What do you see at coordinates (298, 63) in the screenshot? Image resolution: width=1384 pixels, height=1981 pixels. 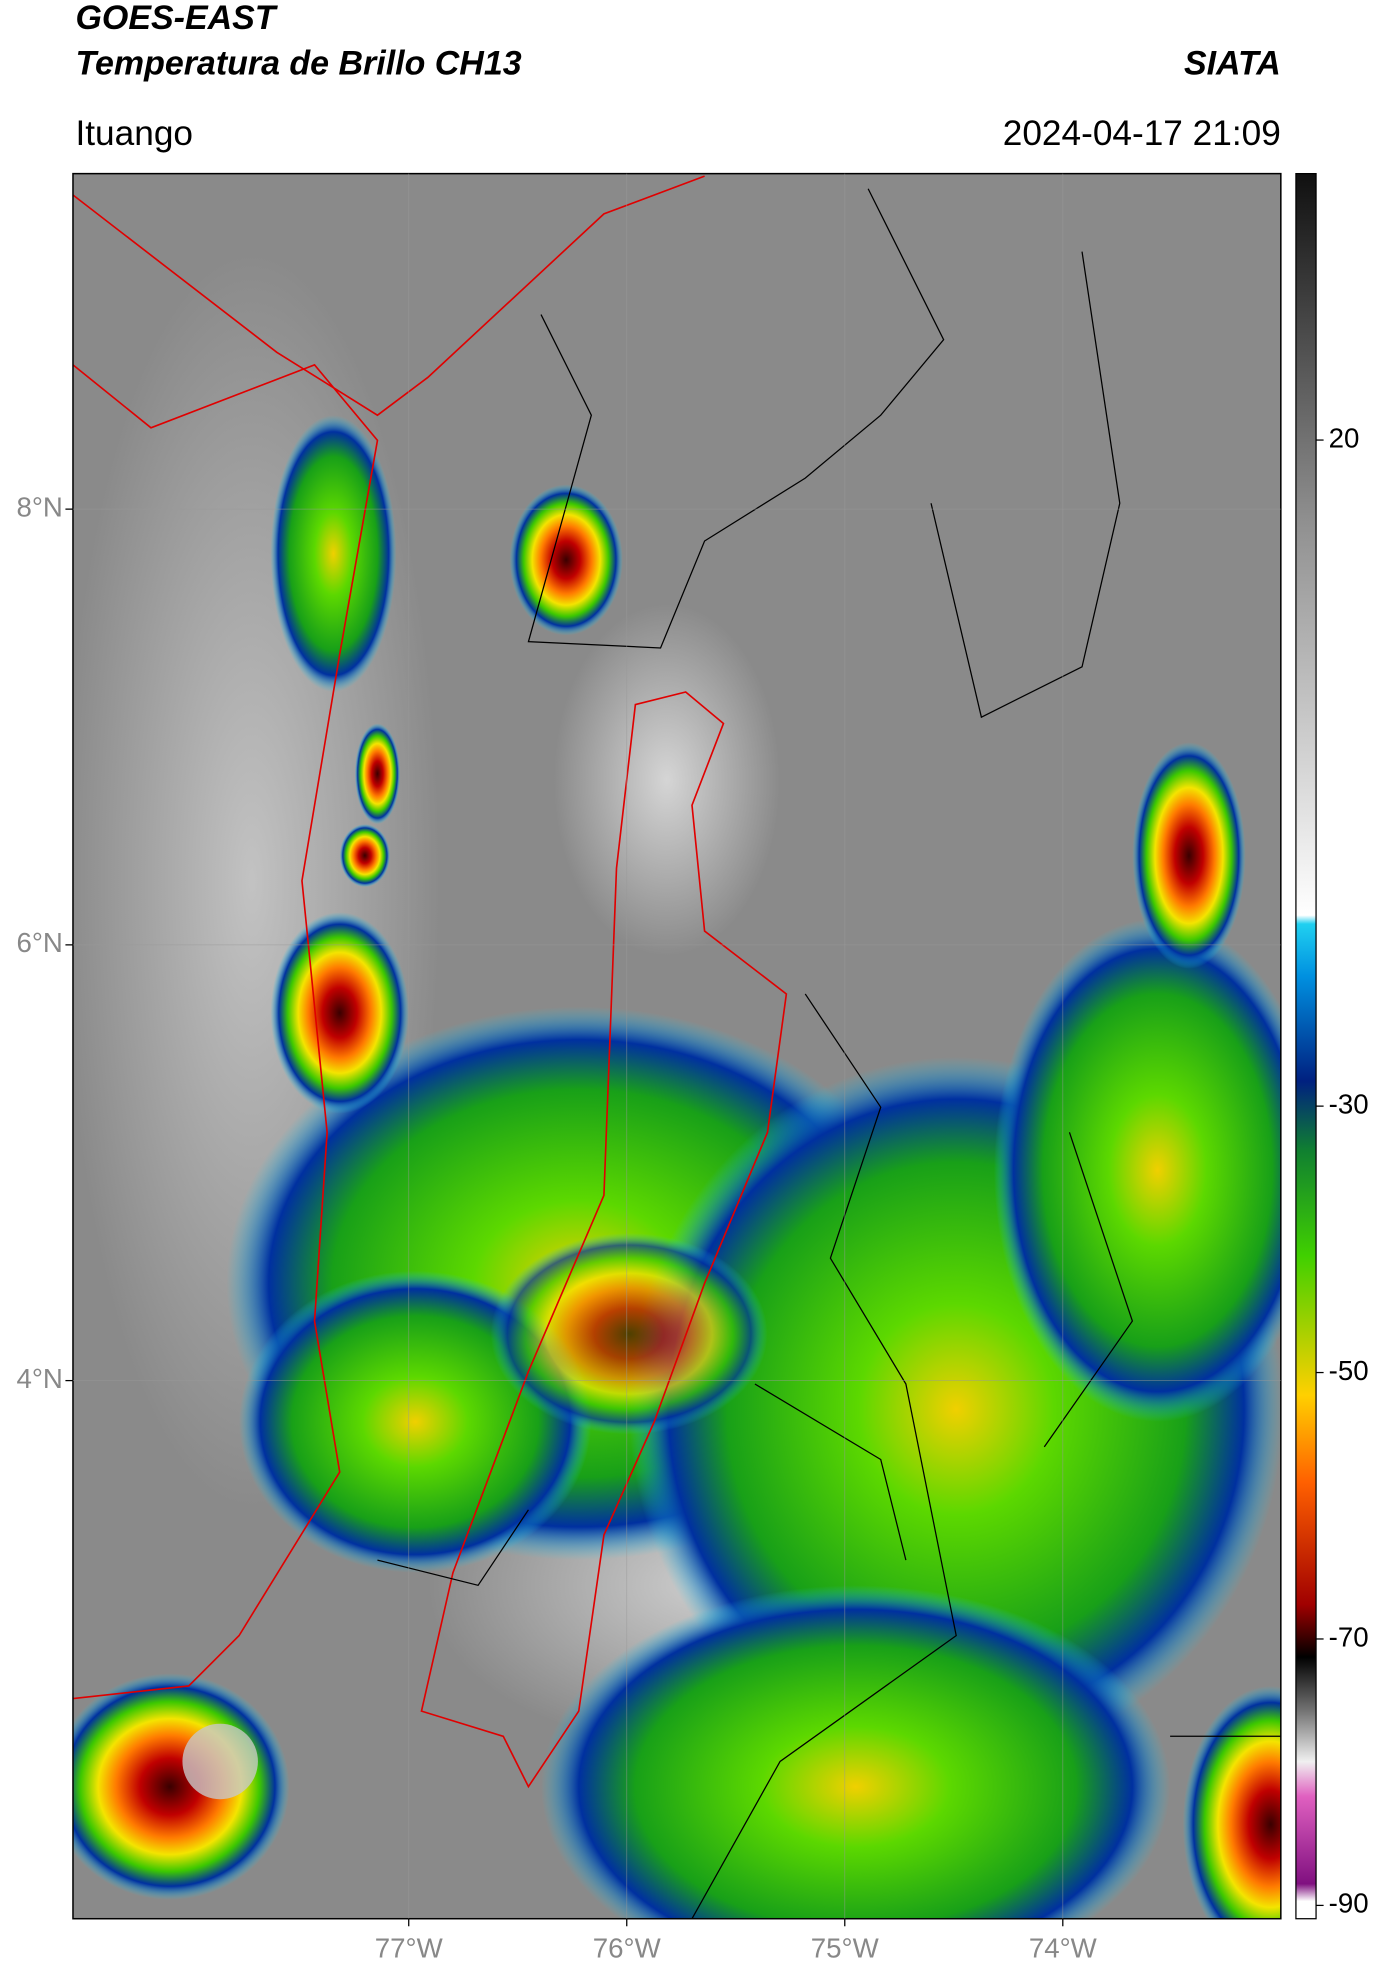 I see `subtitle: Temperatura de Brillo CH13` at bounding box center [298, 63].